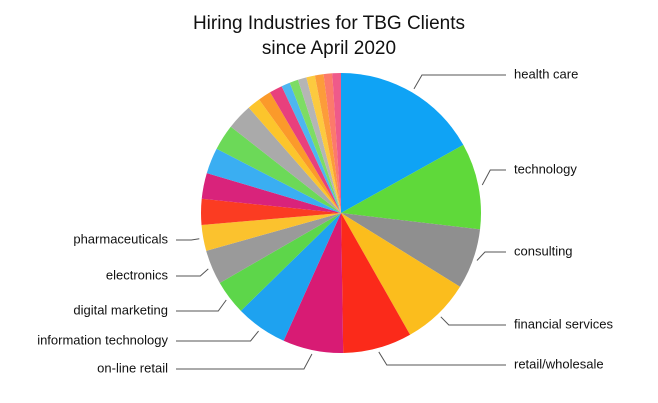  What do you see at coordinates (120, 238) in the screenshot?
I see `slice-label: pharmaceuticals` at bounding box center [120, 238].